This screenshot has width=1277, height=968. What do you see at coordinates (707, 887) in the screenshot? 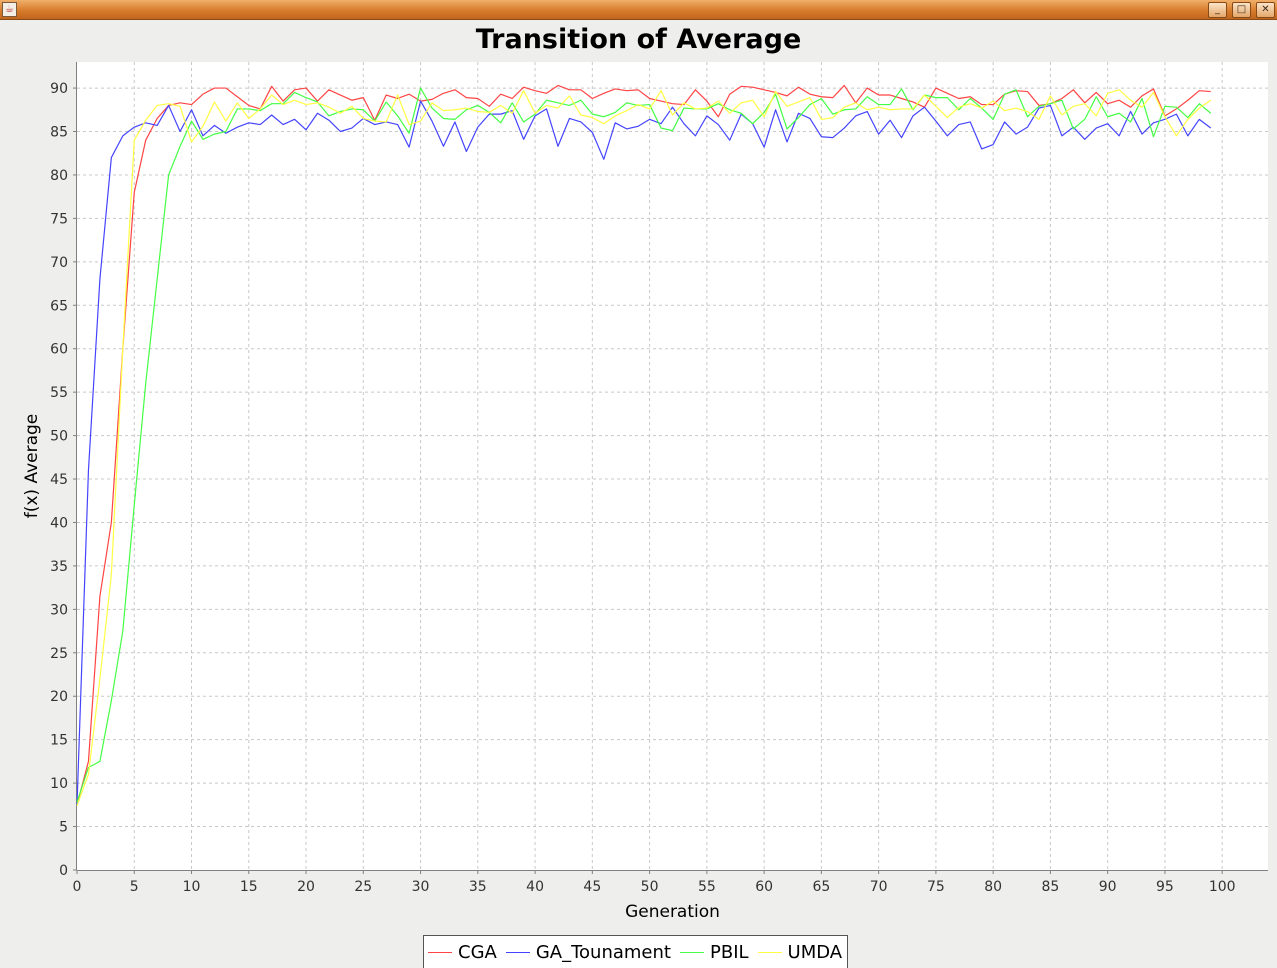
I see `x-tick-label: 55` at bounding box center [707, 887].